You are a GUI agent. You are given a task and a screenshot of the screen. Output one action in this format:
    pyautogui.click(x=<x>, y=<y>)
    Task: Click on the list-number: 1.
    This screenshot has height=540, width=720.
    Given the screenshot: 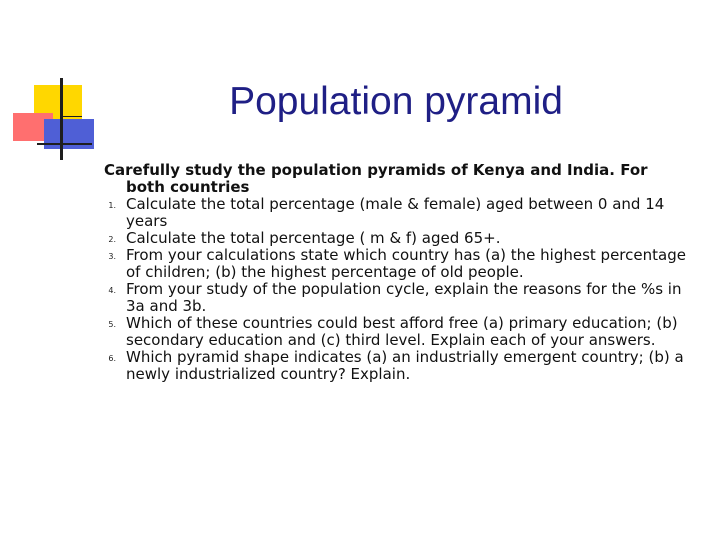 What is the action you would take?
    pyautogui.click(x=112, y=205)
    